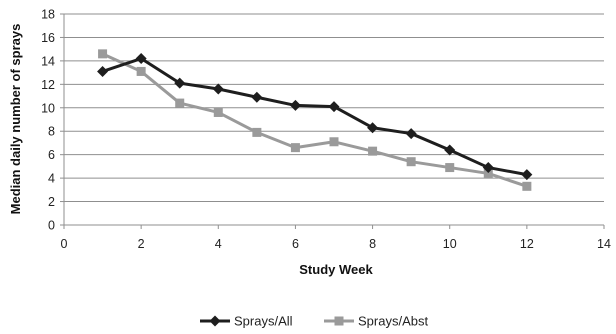 This screenshot has height=334, width=616. What do you see at coordinates (372, 244) in the screenshot?
I see `x-tick-label: 8` at bounding box center [372, 244].